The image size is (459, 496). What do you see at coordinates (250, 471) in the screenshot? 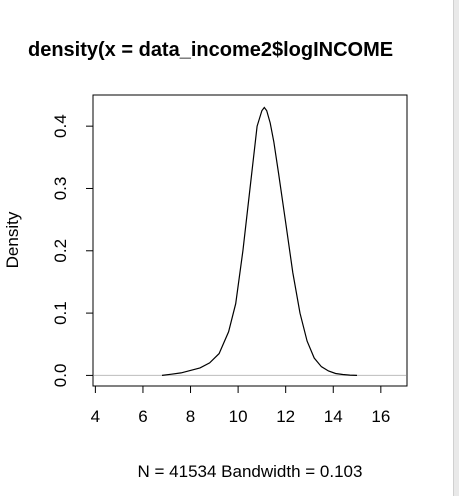
I see `x-axis-label: N = 41534 Bandwidth = 0.103` at bounding box center [250, 471].